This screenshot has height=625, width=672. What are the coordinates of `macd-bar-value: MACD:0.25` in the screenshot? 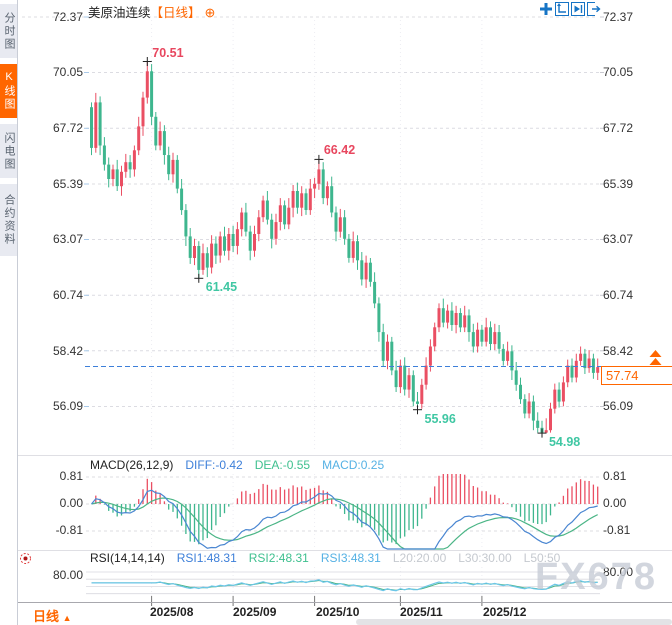 It's located at (353, 465).